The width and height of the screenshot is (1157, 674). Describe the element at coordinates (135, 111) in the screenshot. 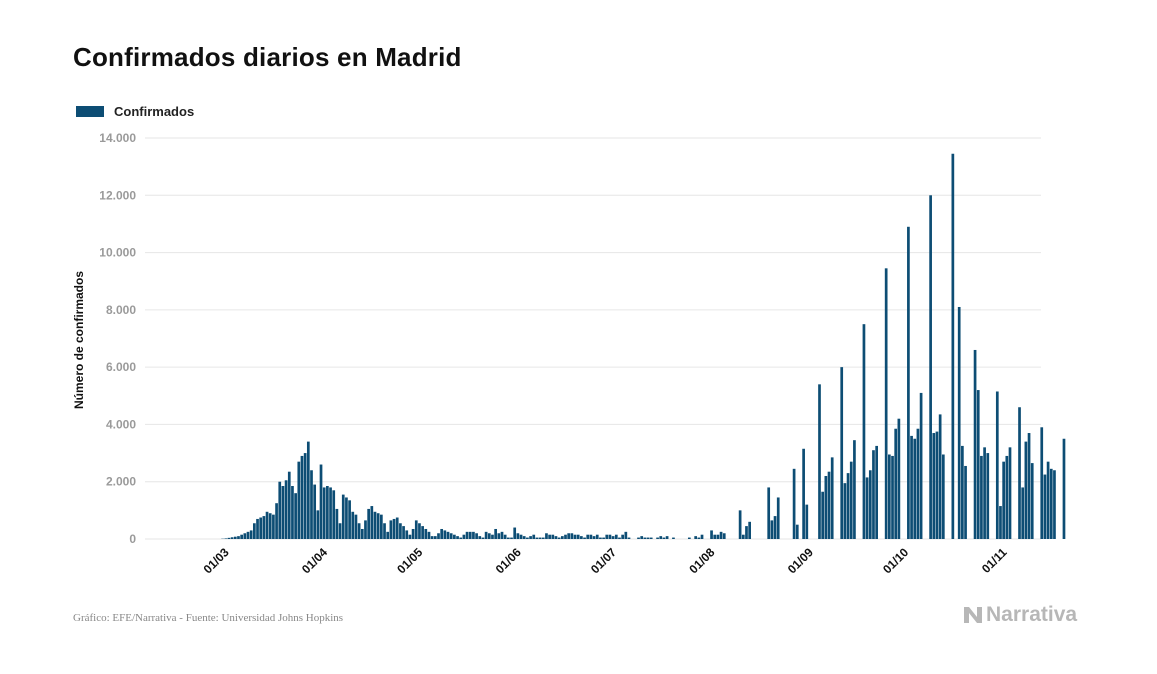

I see `legend: Confirmados` at that location.